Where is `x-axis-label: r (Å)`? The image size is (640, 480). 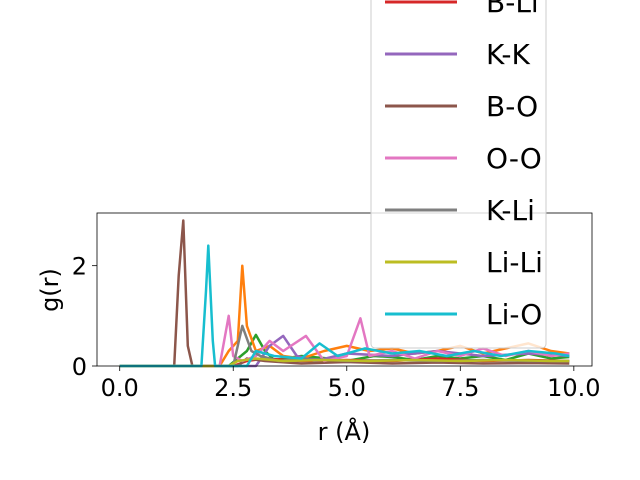
x-axis-label: r (Å) is located at coordinates (344, 431).